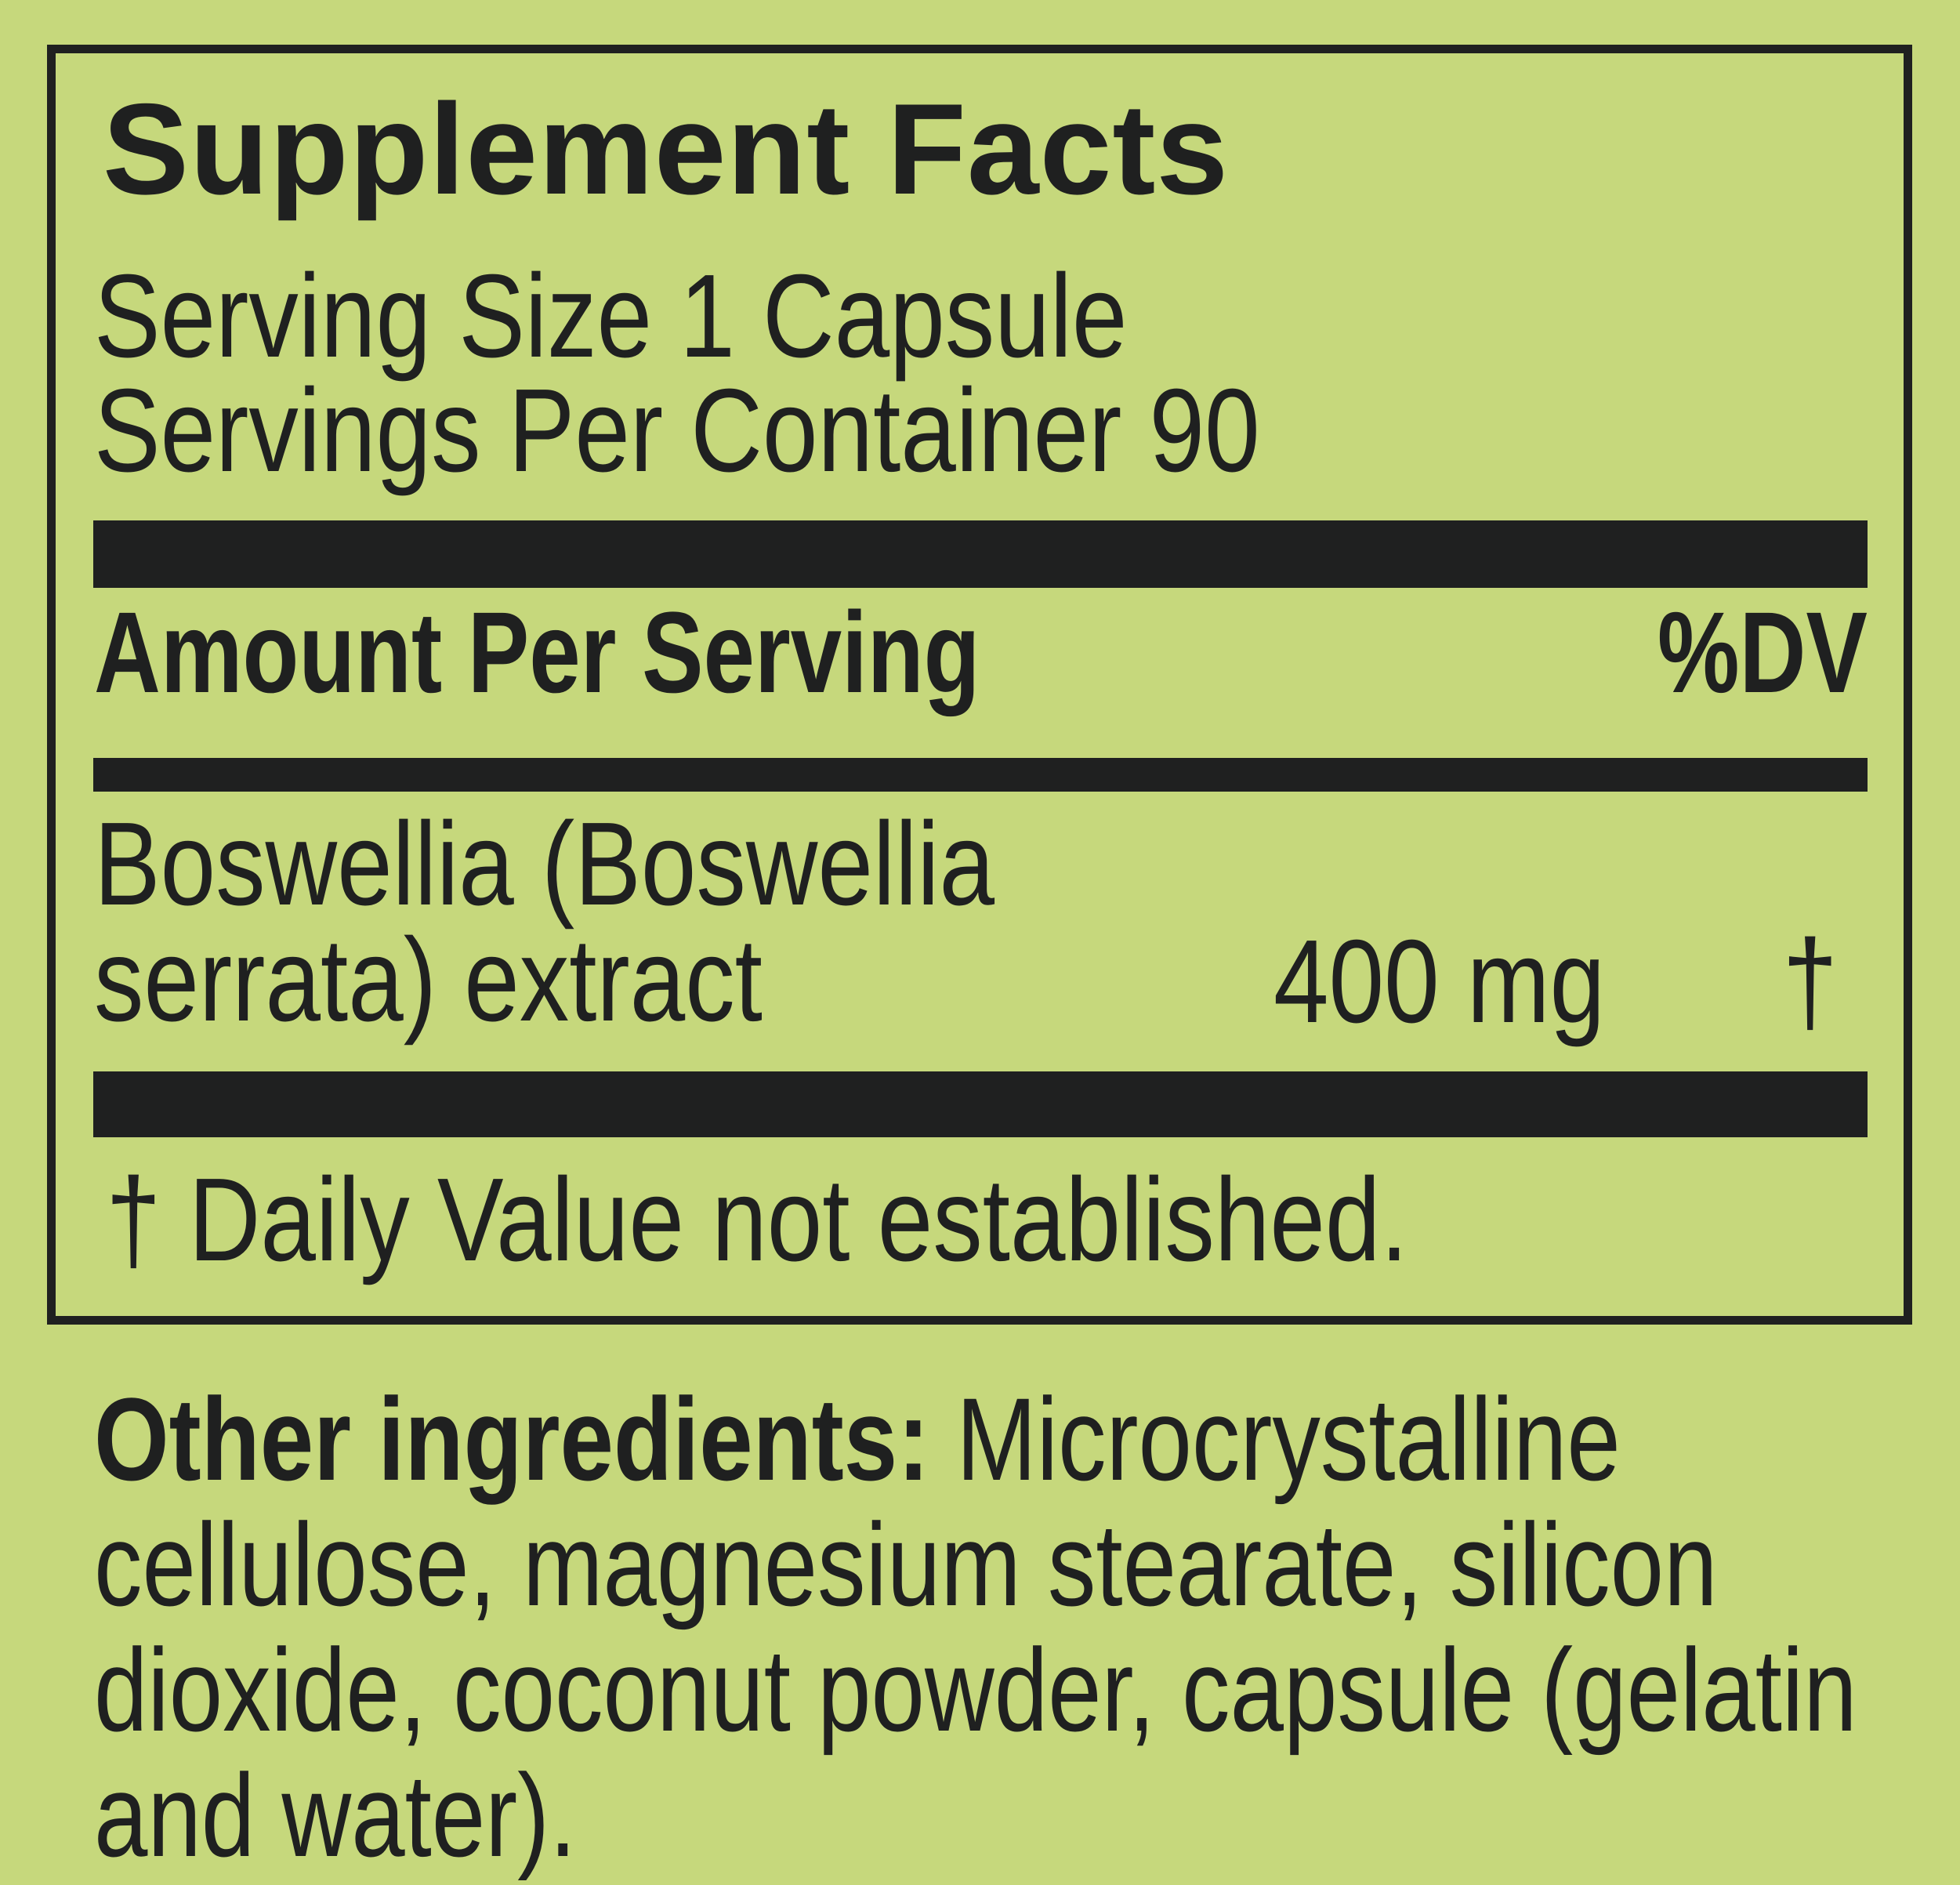 The image size is (1960, 1885). I want to click on serving-size-line: Serving Size 1 Capsule, so click(788, 315).